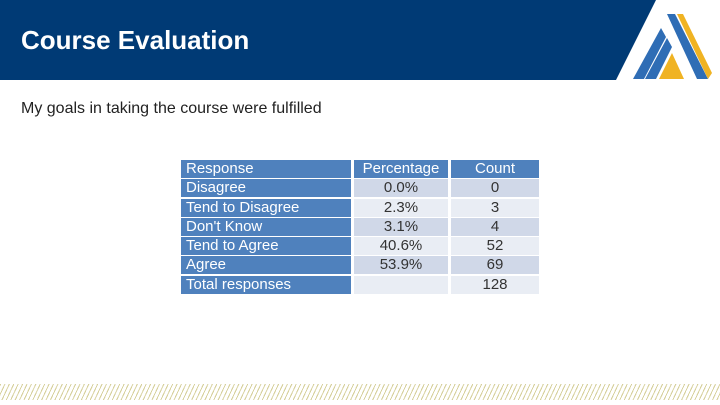  I want to click on response-header: Response, so click(266, 169).